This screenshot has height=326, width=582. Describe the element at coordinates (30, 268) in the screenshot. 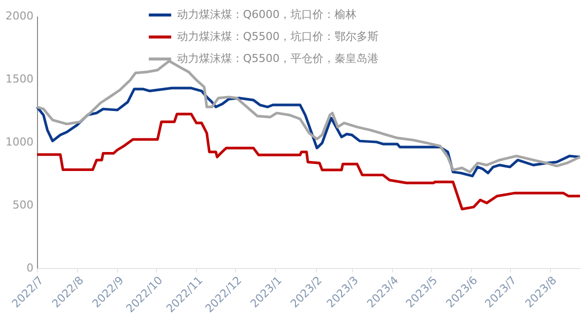

I see `y-tick-label: 0` at that location.